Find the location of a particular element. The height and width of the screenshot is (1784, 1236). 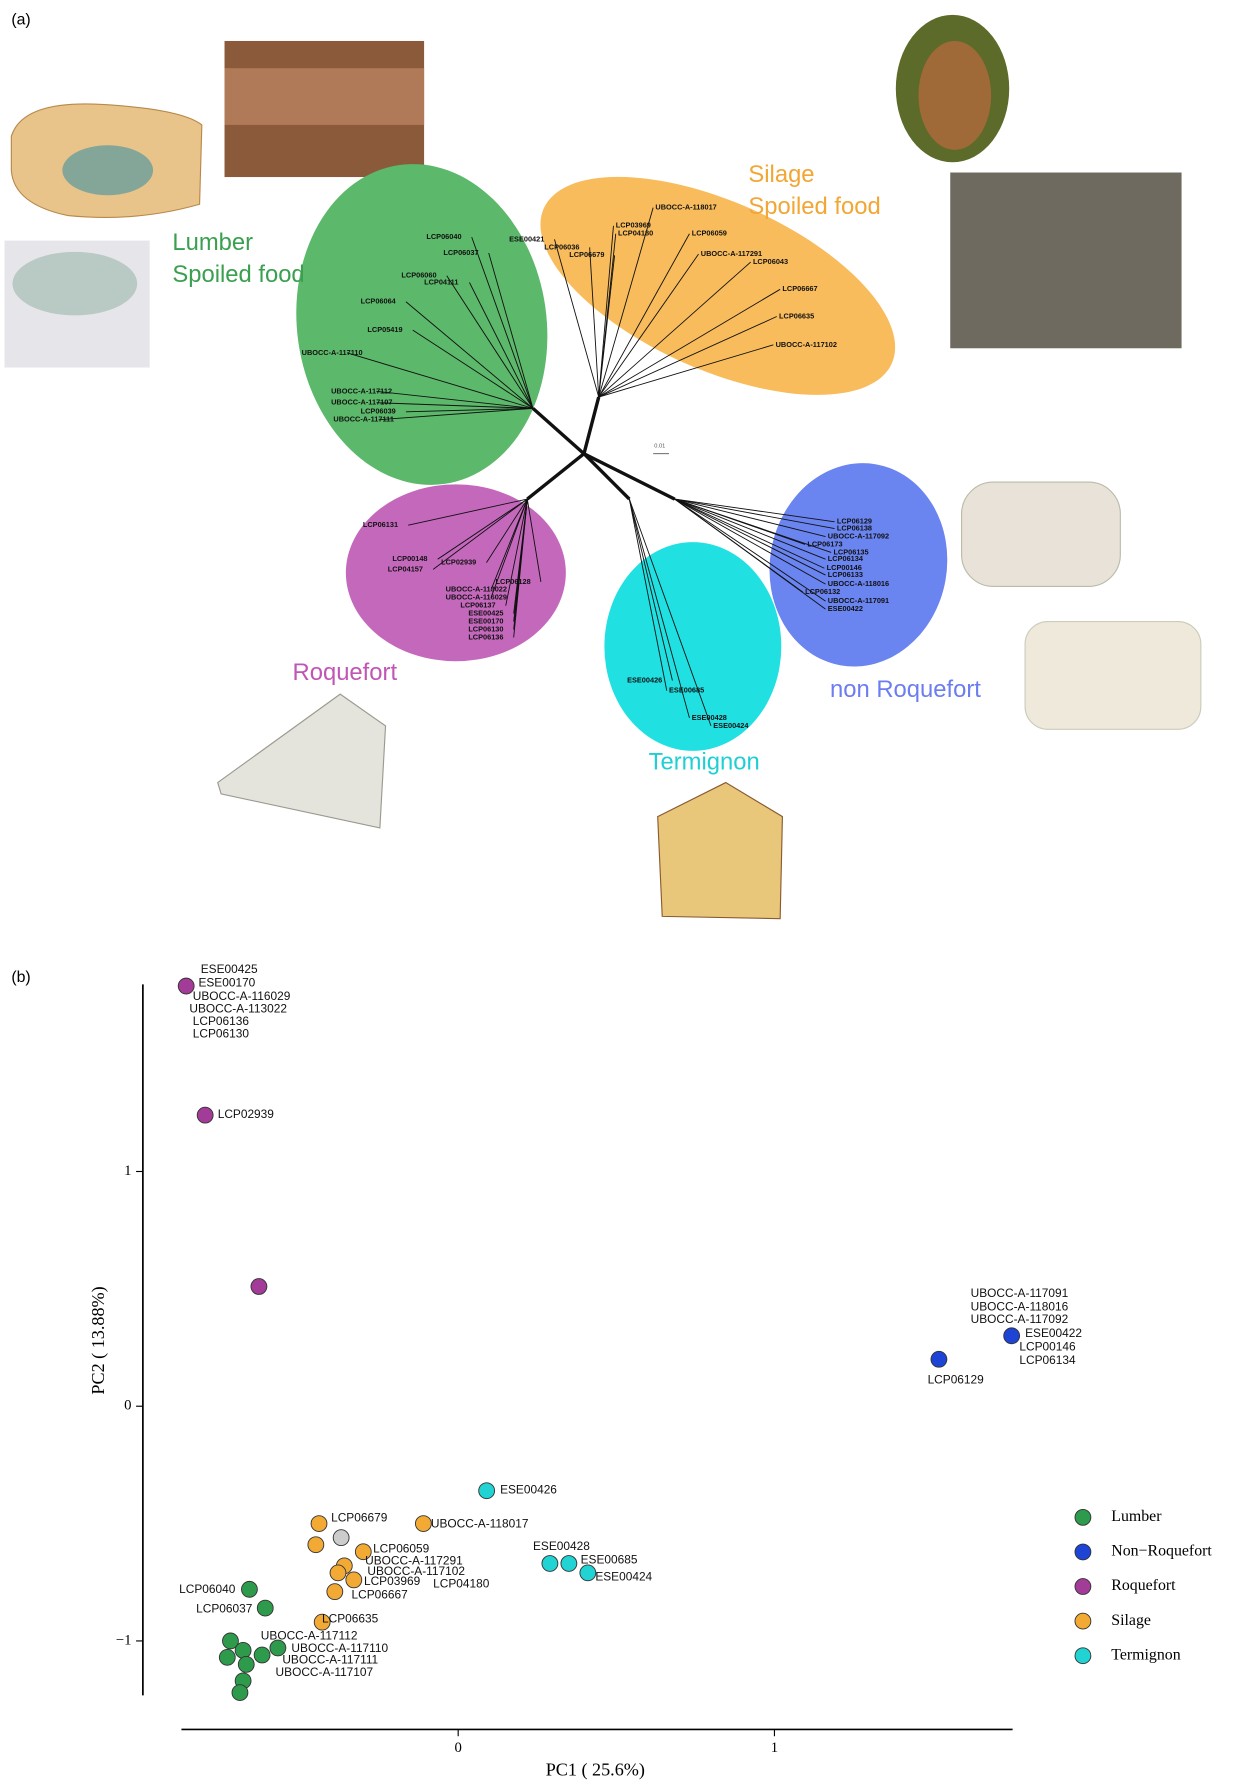

scale-label: 0.01 is located at coordinates (659, 446).